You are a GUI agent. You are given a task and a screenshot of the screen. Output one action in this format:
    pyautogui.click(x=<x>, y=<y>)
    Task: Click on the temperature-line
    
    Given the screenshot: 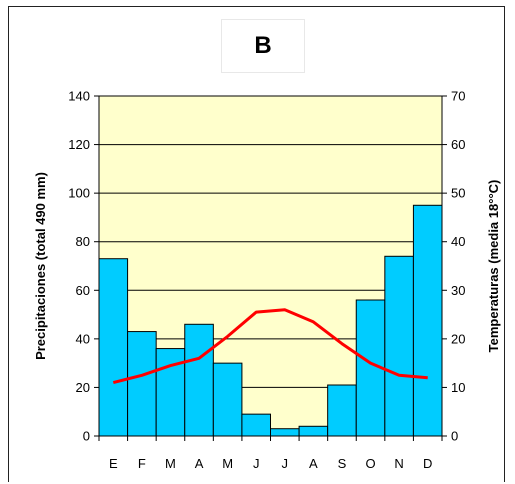 What is the action you would take?
    pyautogui.click(x=270, y=346)
    